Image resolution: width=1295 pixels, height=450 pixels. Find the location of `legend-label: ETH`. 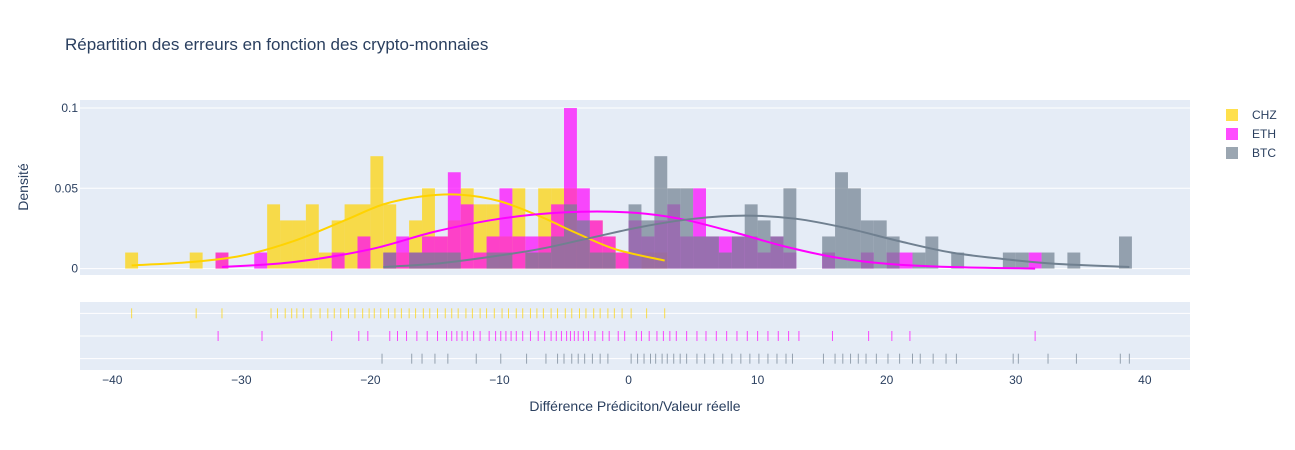

legend-label: ETH is located at coordinates (1264, 134).